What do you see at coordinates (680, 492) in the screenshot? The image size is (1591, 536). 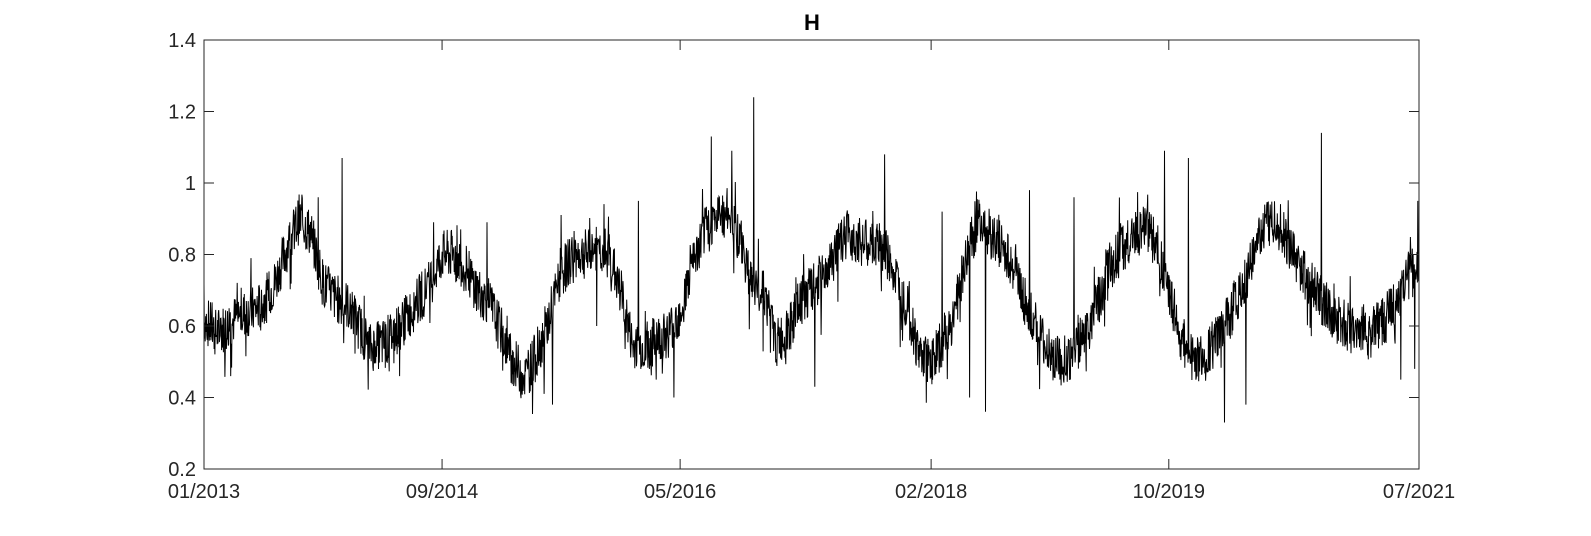 I see `x-tick-label: 05/2016` at bounding box center [680, 492].